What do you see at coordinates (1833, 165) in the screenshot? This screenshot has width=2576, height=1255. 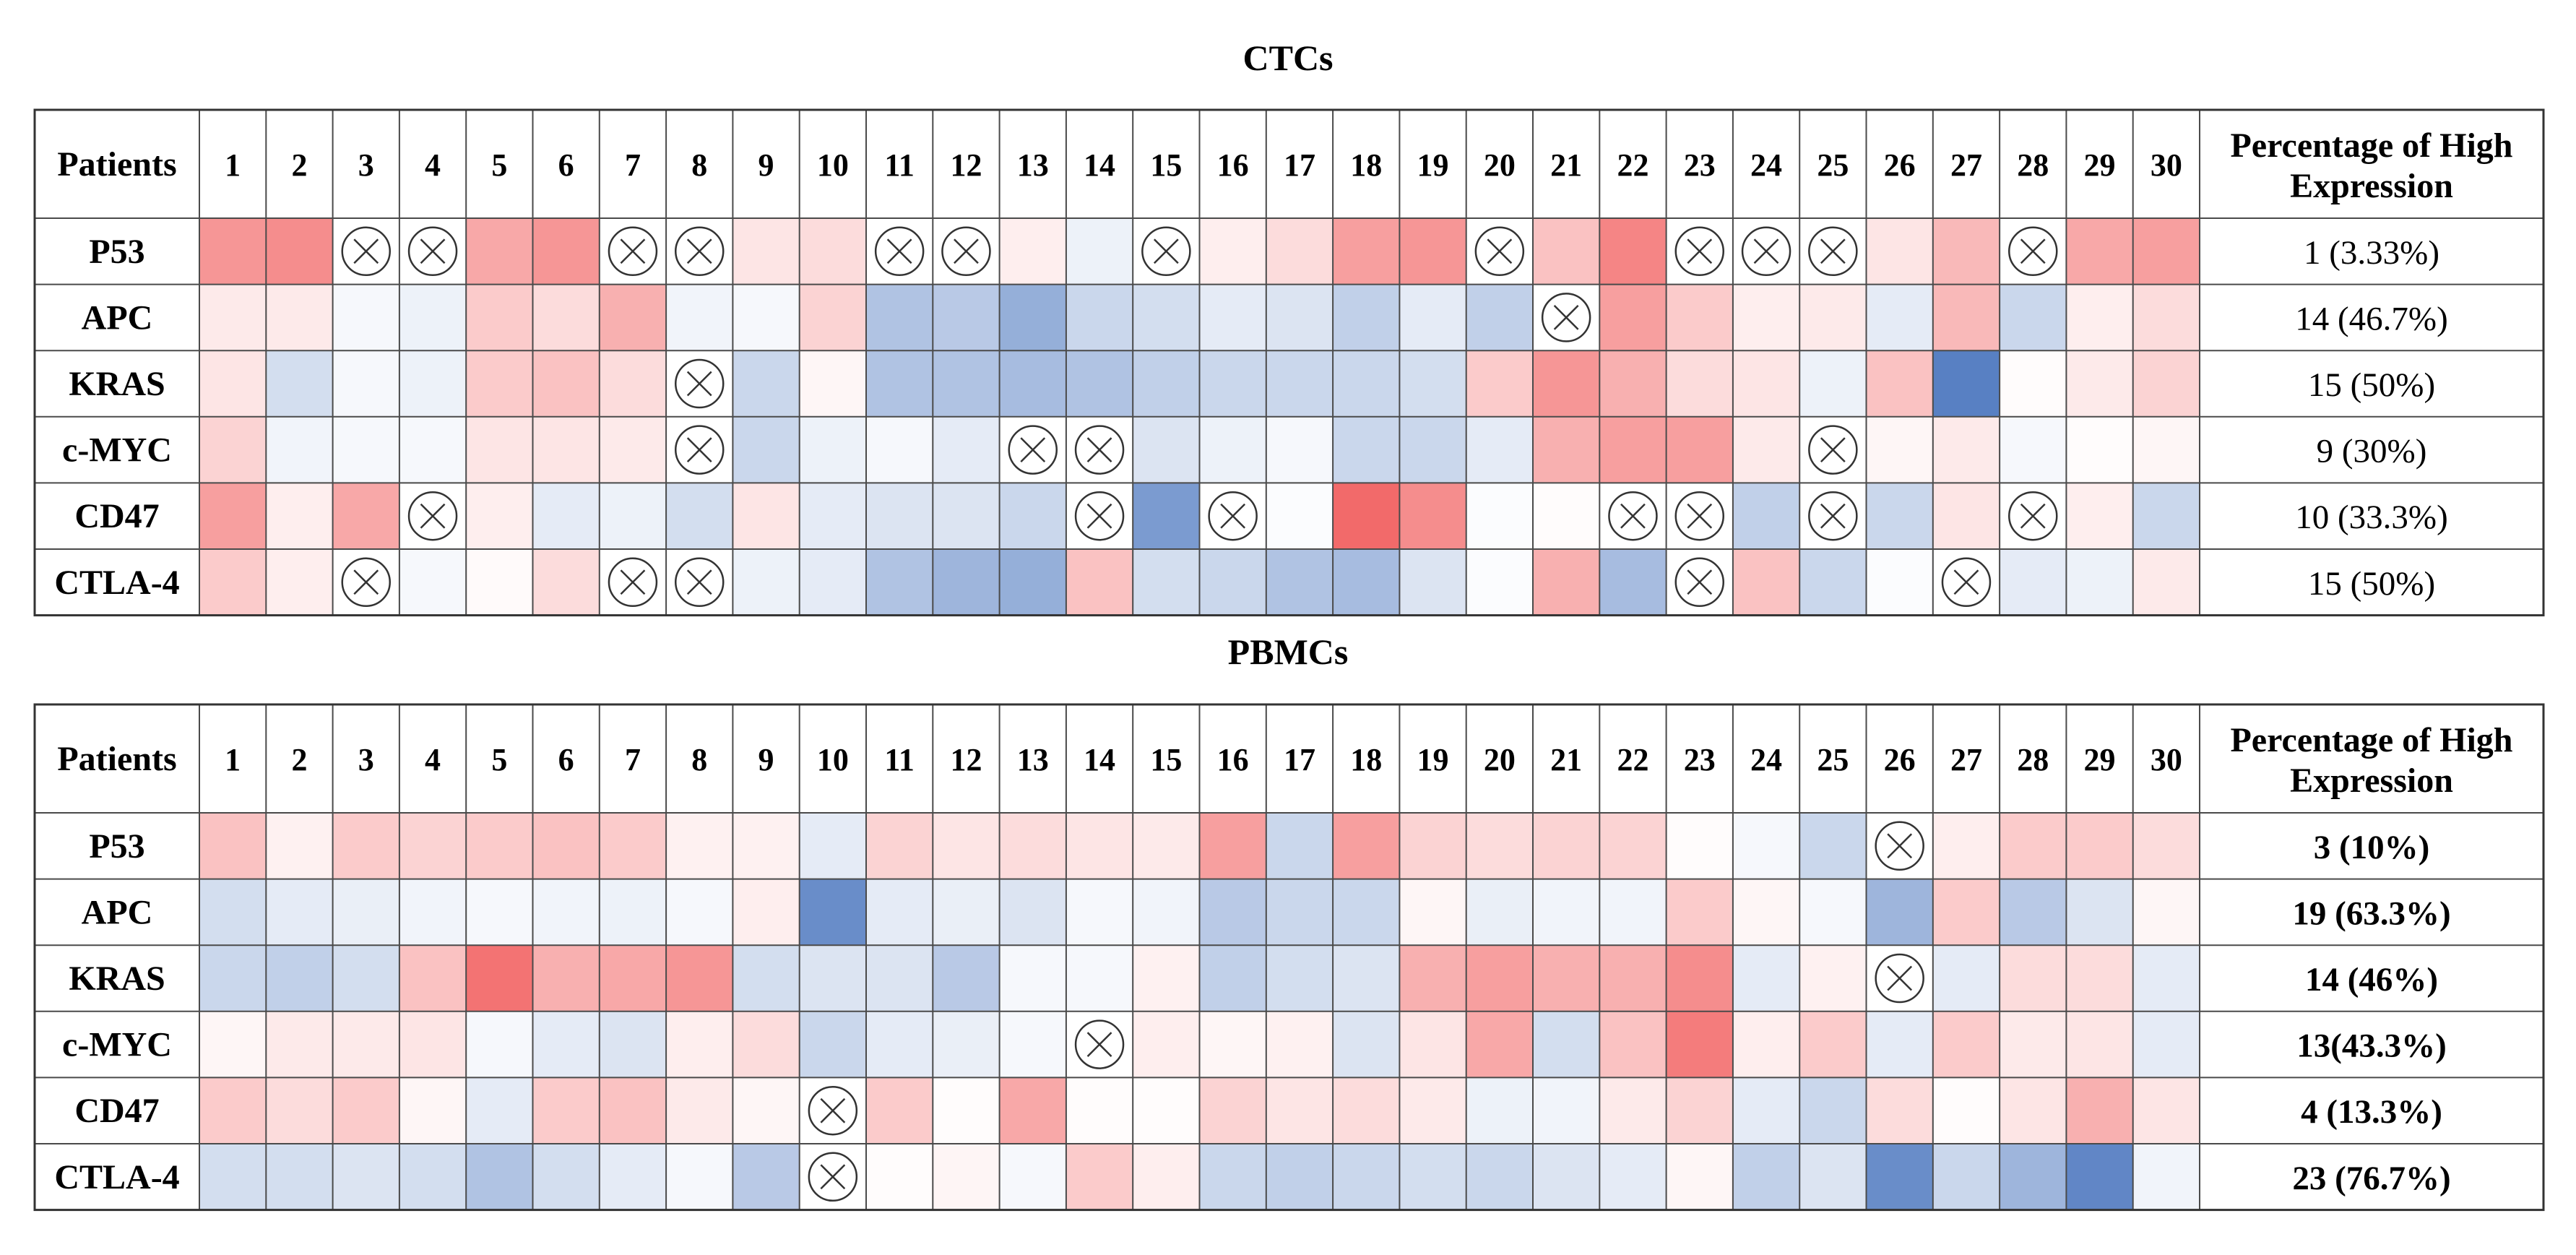 I see `ctc-column-label: 25` at bounding box center [1833, 165].